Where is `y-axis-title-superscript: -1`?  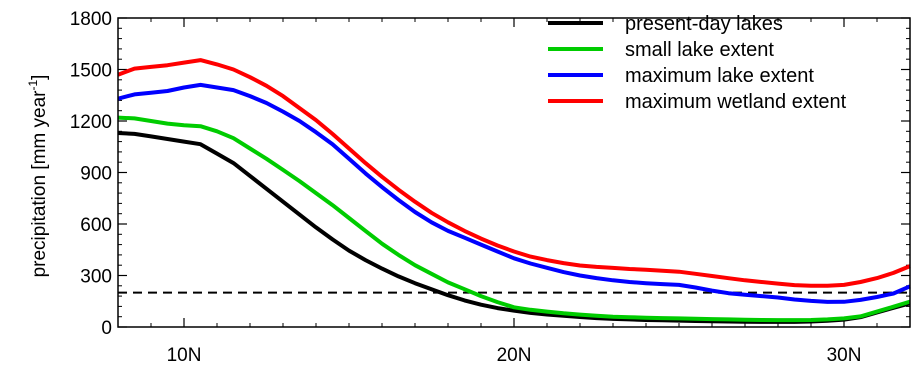 y-axis-title-superscript: -1 is located at coordinates (33, 85).